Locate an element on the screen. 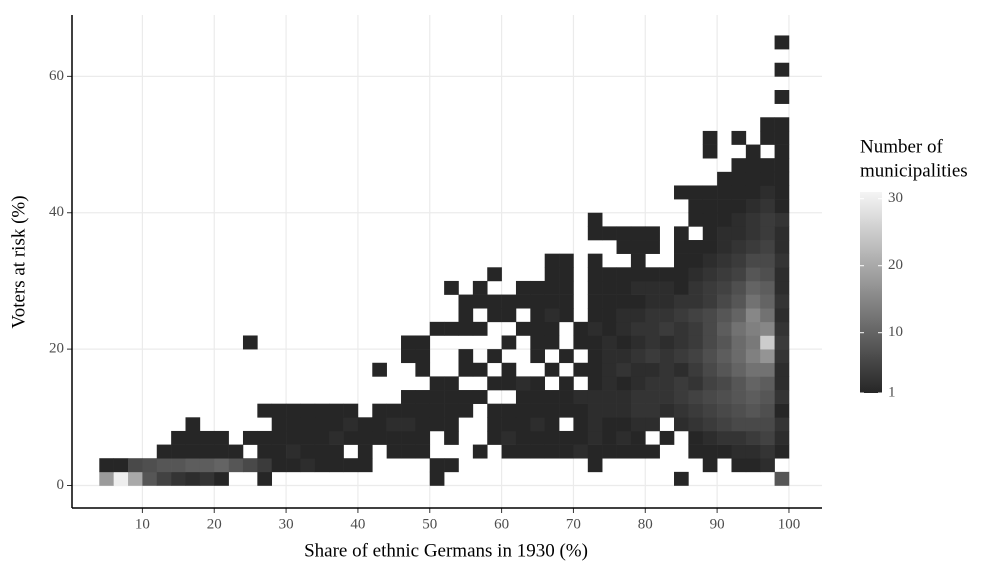 Image resolution: width=1003 pixels, height=571 pixels. x-tick-label: 70 is located at coordinates (573, 524).